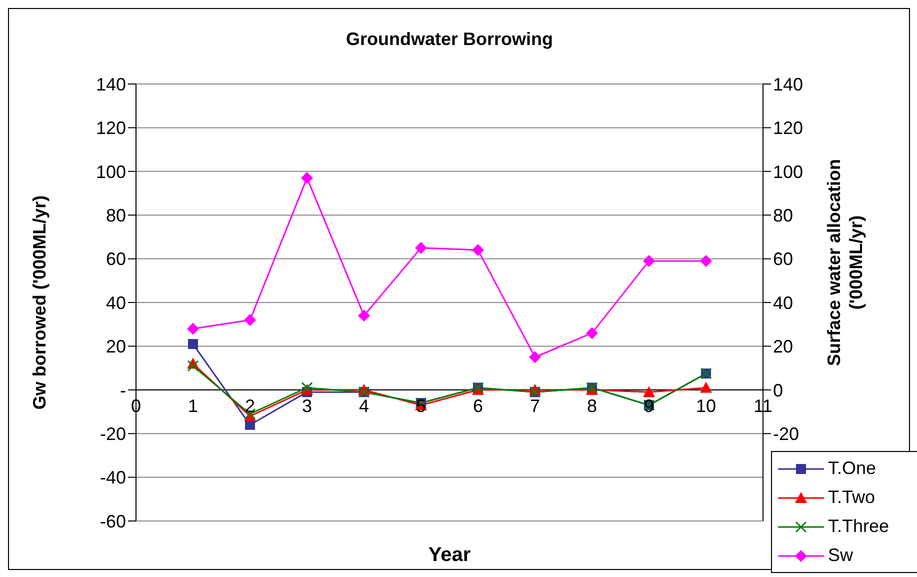  Describe the element at coordinates (116, 259) in the screenshot. I see `y-tick-label: 60` at that location.